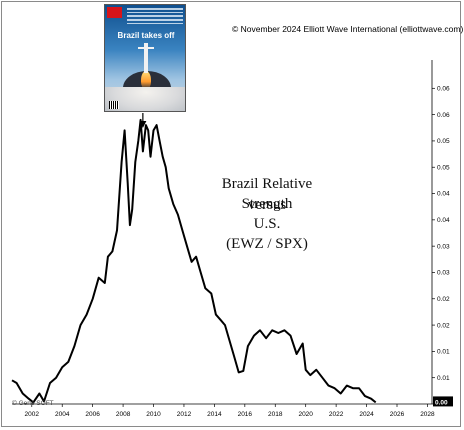 This screenshot has height=430, width=464. What do you see at coordinates (143, 124) in the screenshot?
I see `cover-arrow-head` at bounding box center [143, 124].